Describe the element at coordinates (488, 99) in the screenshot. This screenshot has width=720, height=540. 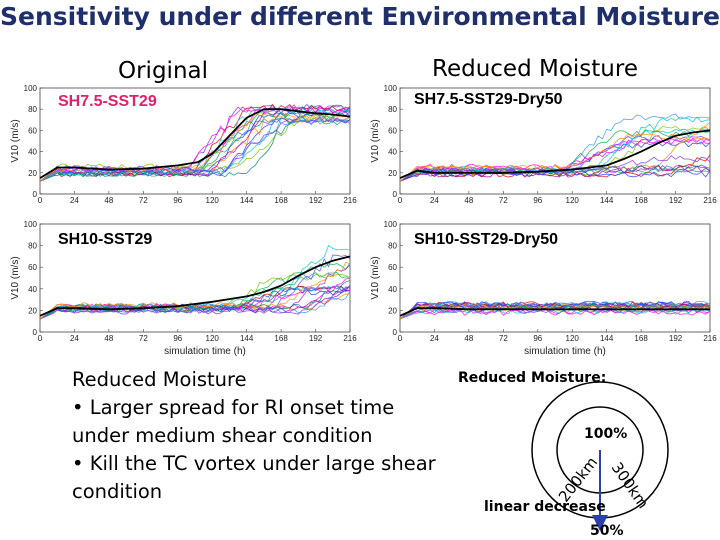
I see `chart-title: SH7.5-SST29-Dry50` at that location.